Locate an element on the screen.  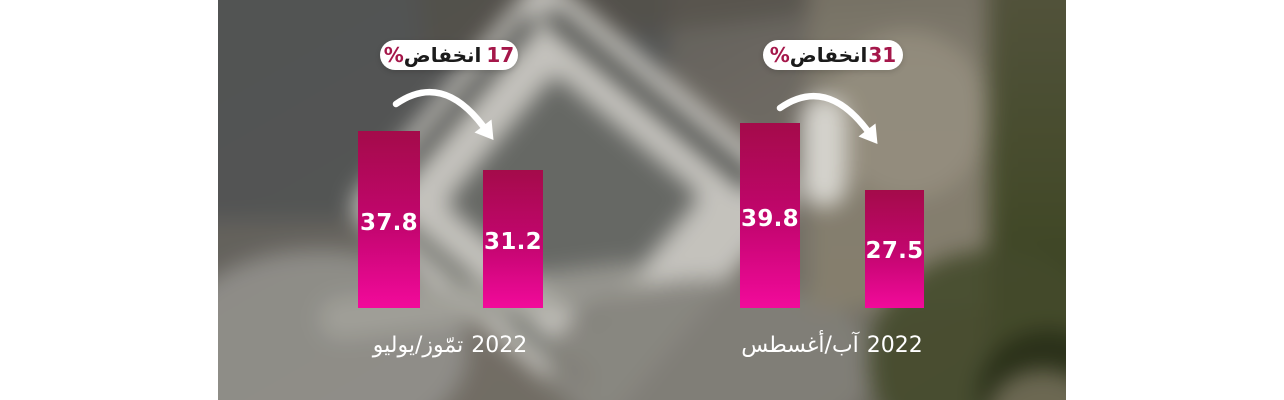
x-axis-label-july: يوليو / تمّوز 2022 is located at coordinates (450, 345).